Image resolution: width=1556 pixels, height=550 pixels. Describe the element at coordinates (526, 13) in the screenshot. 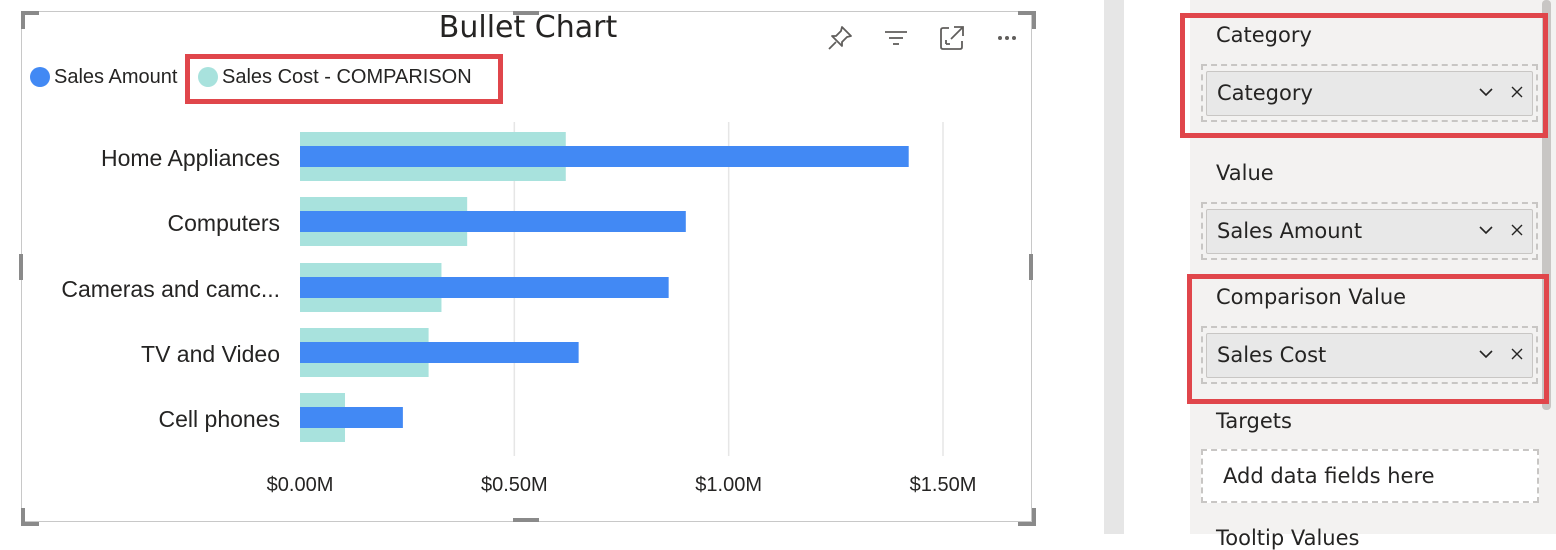

I see `resize-handle-top` at that location.